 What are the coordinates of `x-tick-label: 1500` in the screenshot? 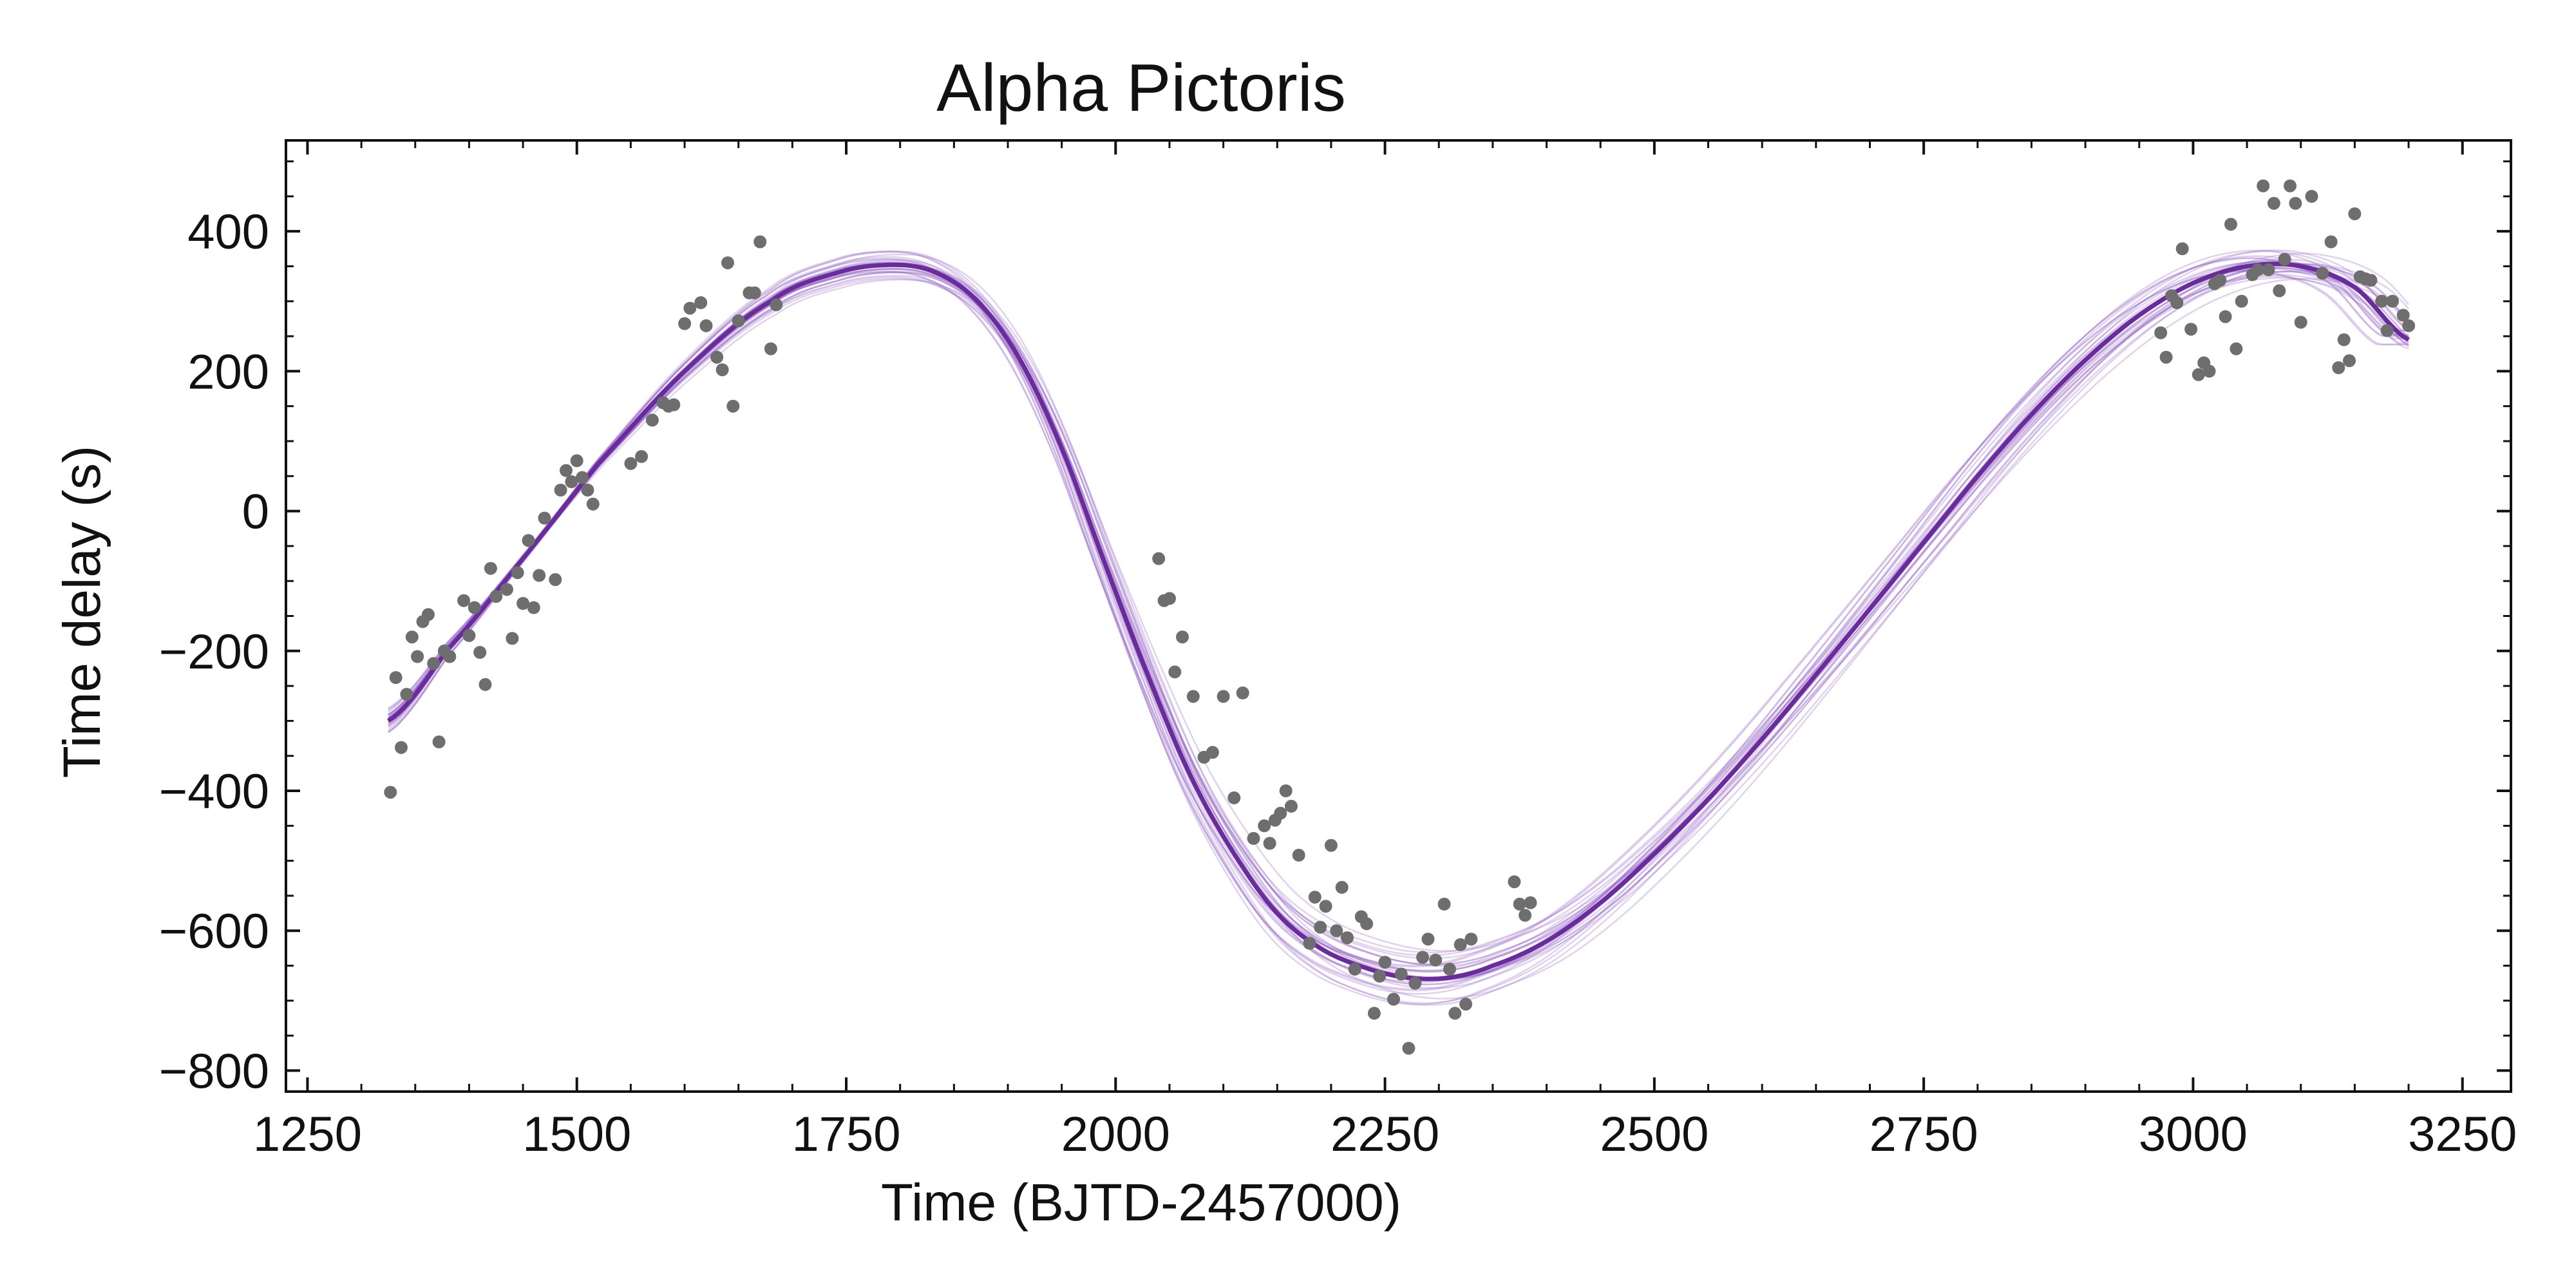 It's located at (576, 1134).